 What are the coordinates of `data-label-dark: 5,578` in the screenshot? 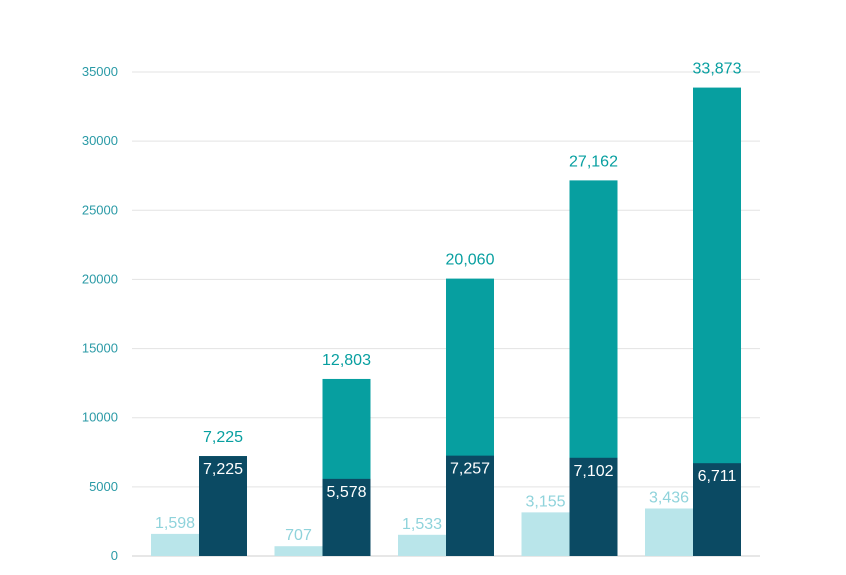 It's located at (346, 492).